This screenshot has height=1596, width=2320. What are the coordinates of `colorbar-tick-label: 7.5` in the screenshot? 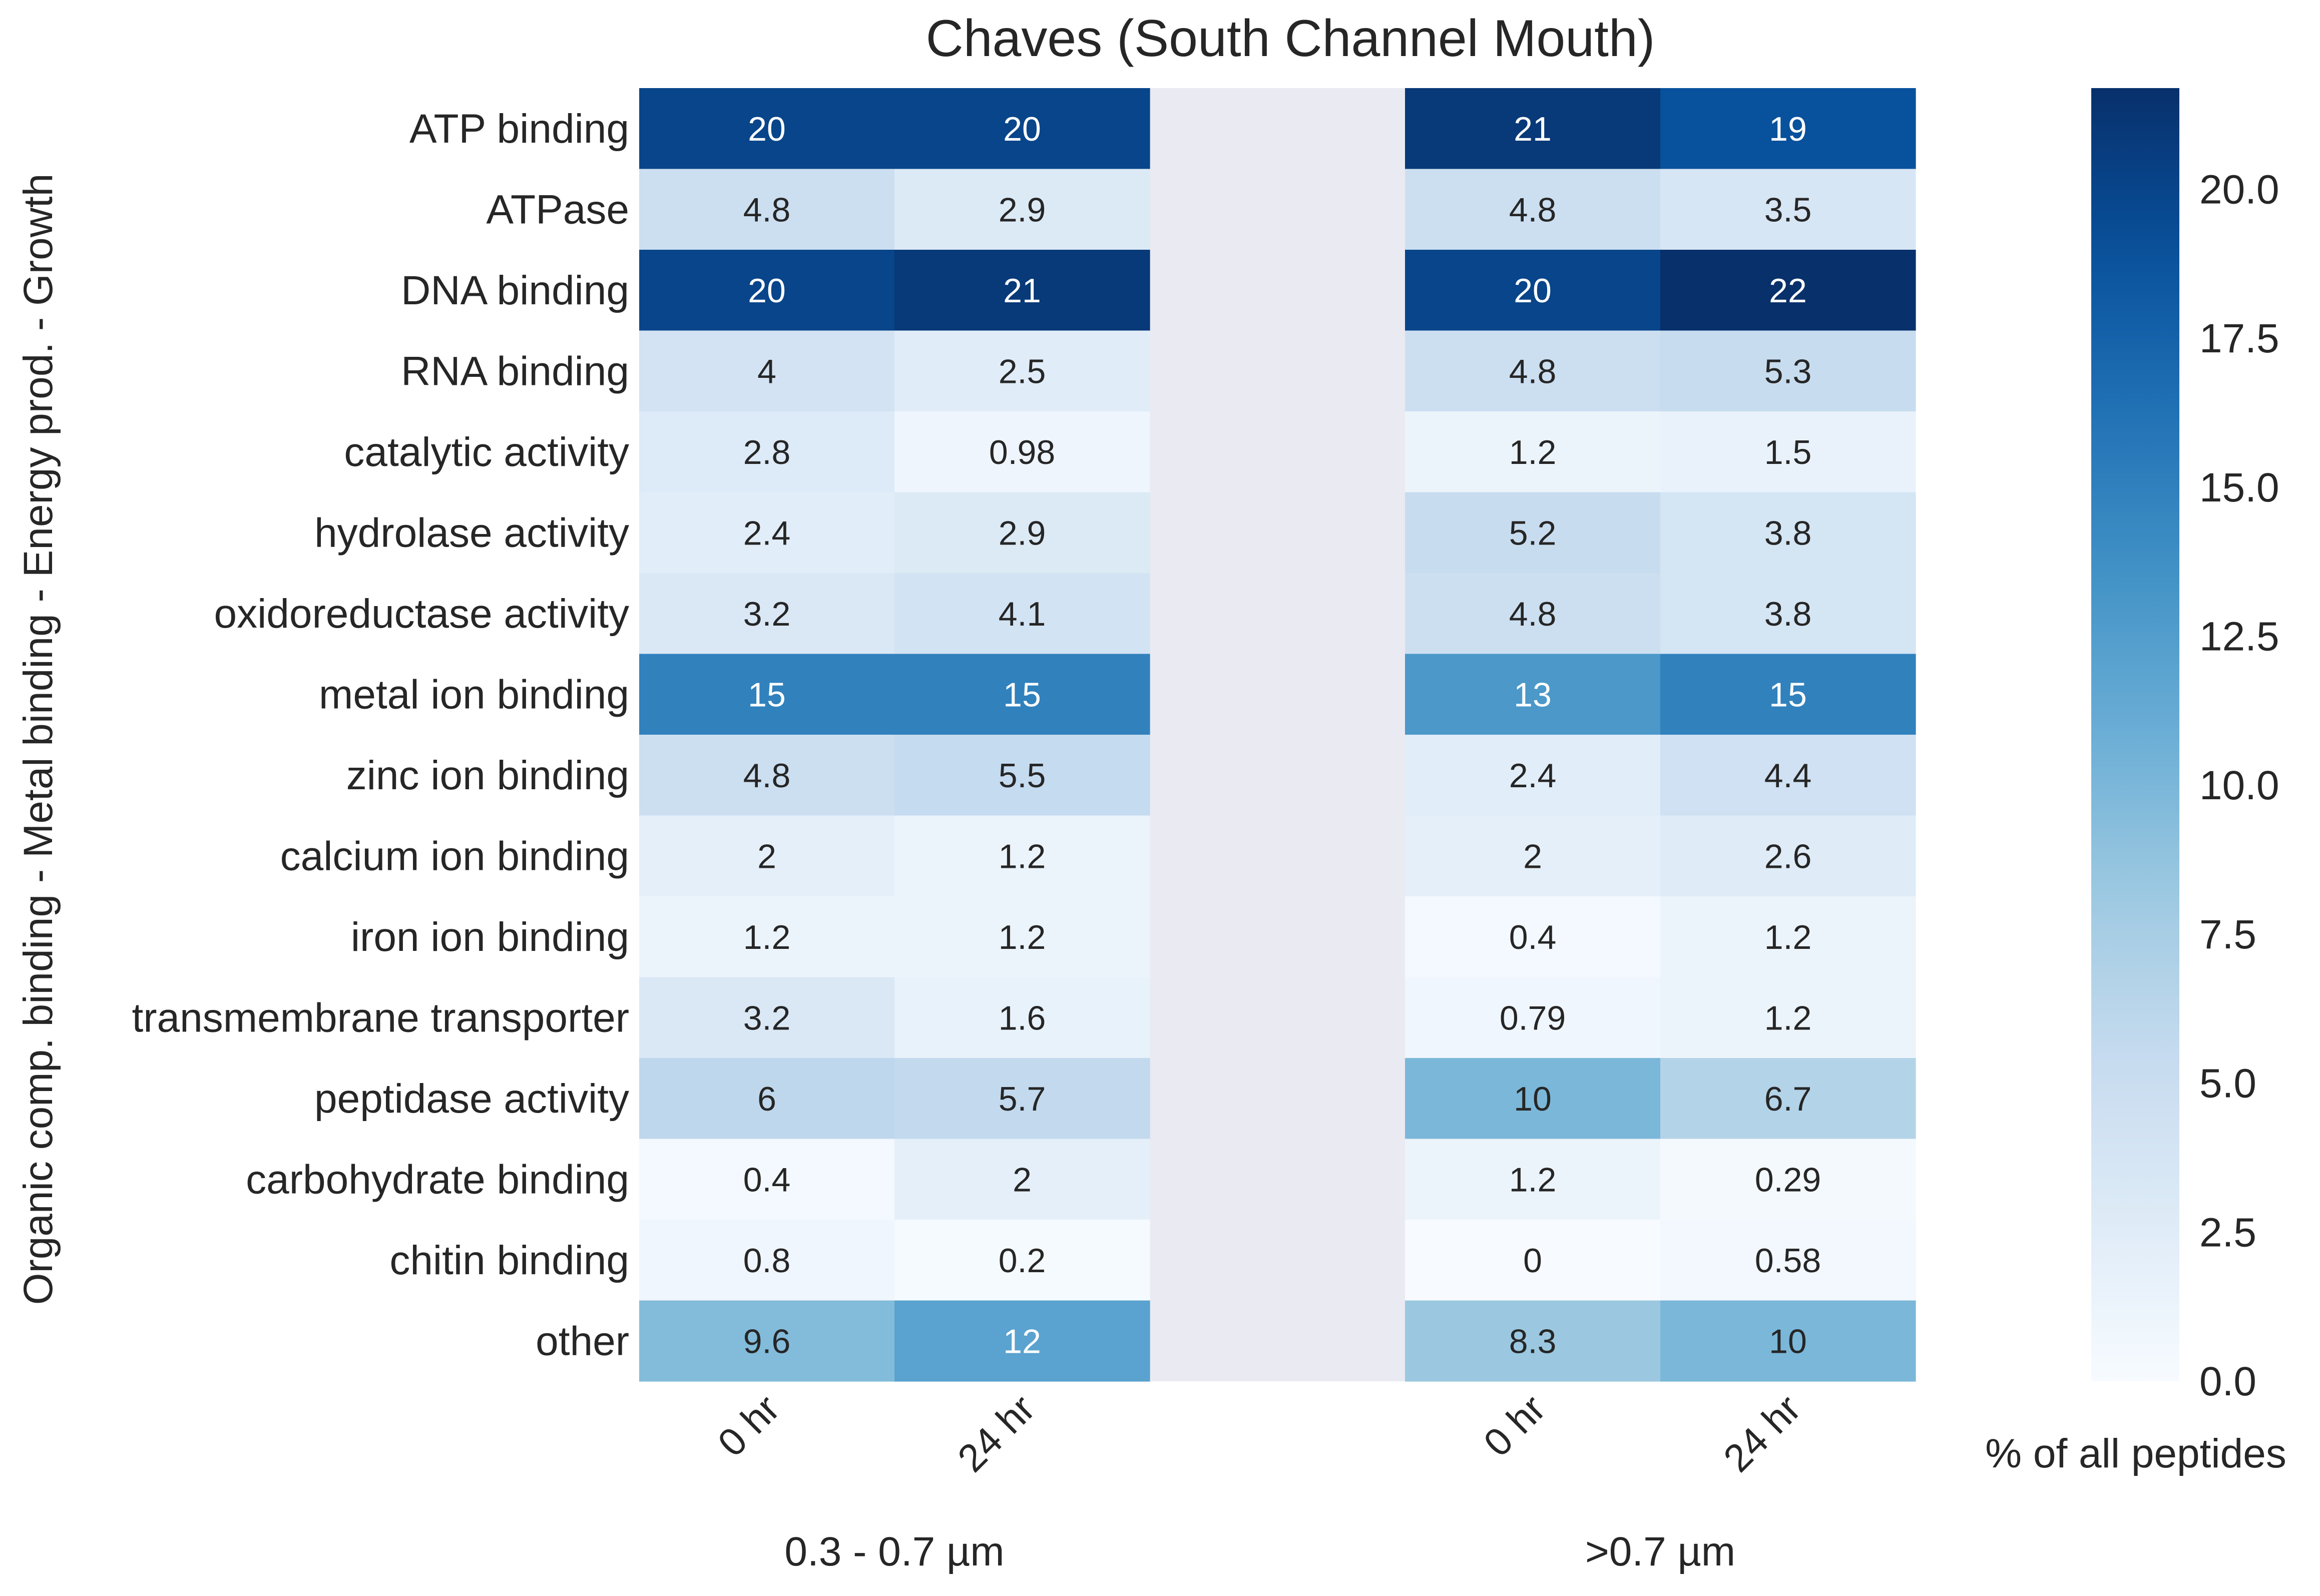 It's located at (2227, 934).